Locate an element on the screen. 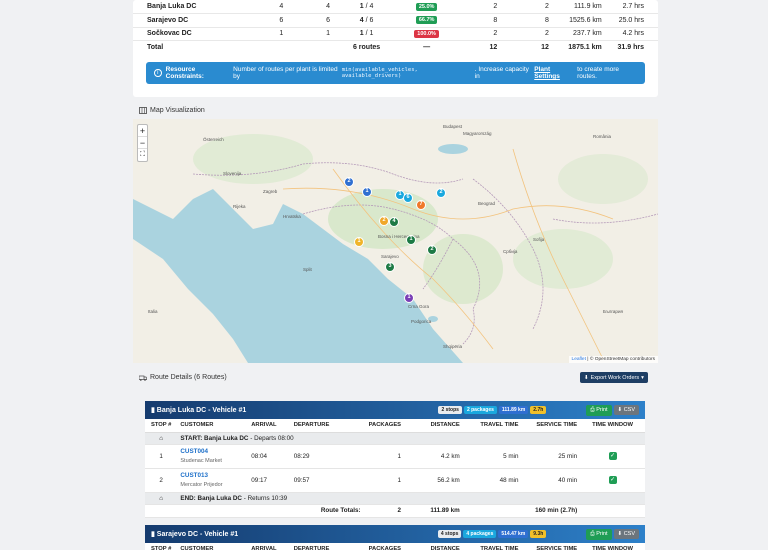 The image size is (768, 550). column-header: TRAVEL TIME is located at coordinates (492, 426).